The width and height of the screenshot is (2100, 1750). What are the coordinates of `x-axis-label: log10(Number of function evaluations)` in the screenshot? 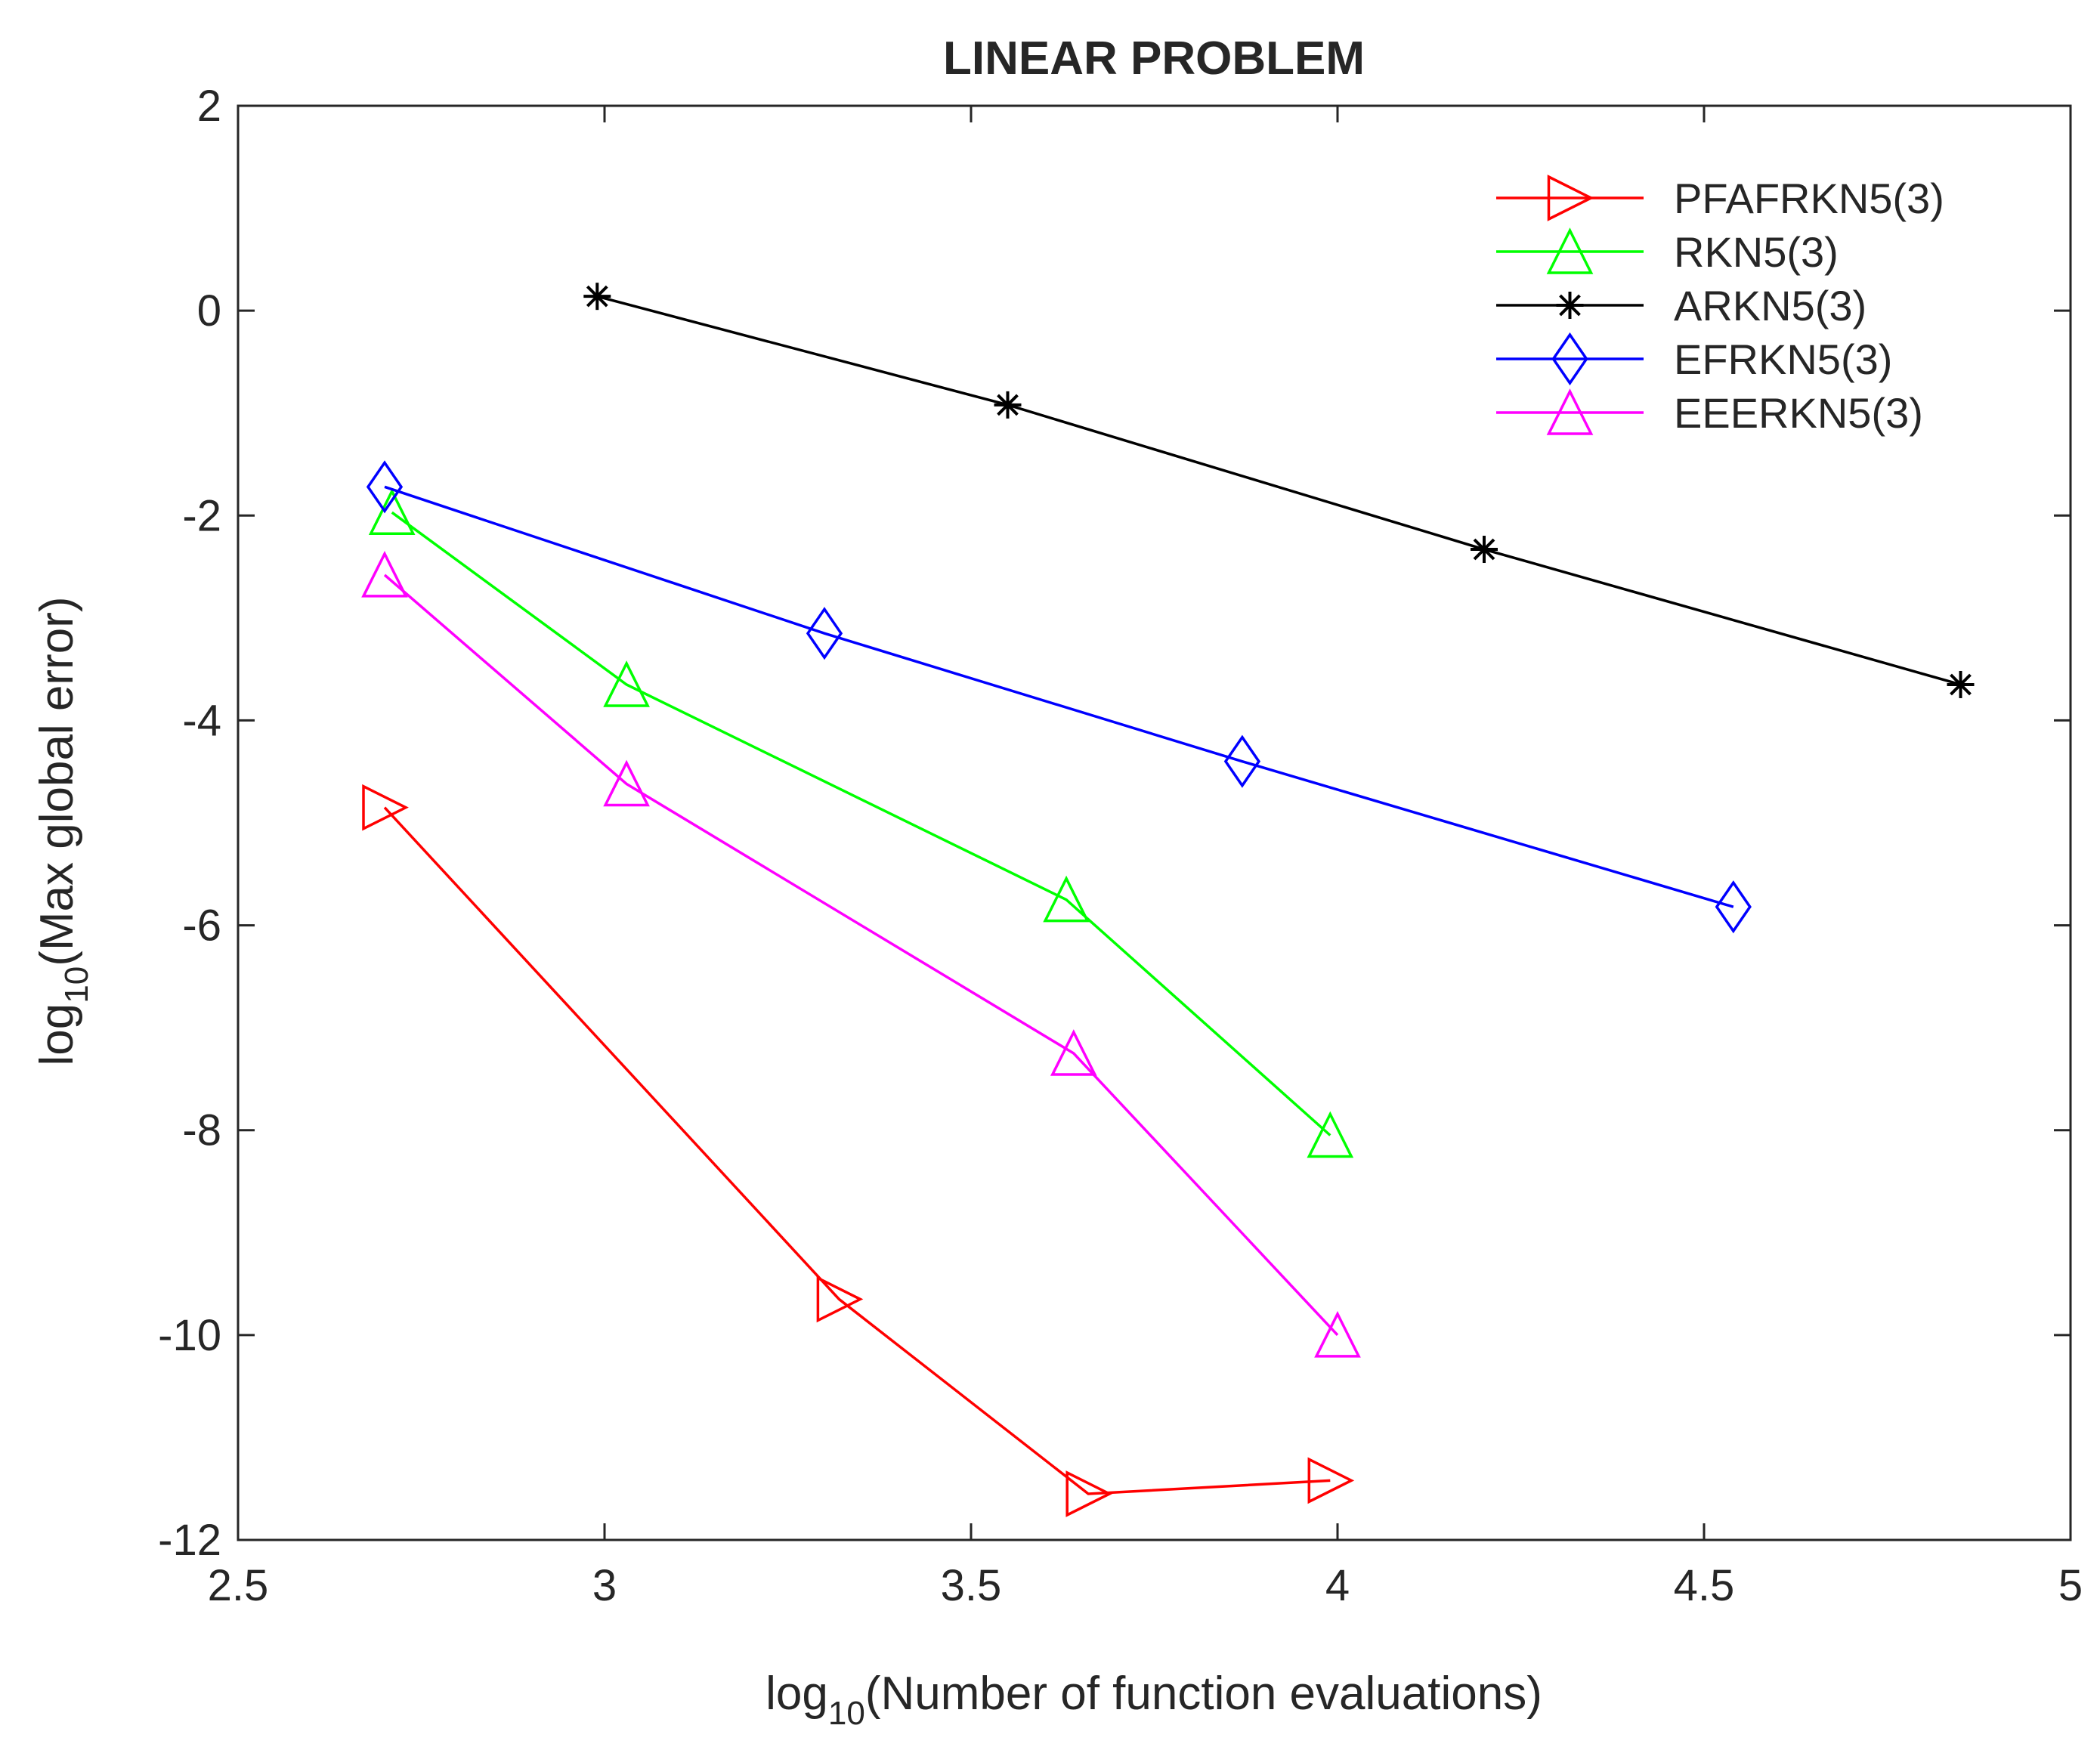 It's located at (1153, 1700).